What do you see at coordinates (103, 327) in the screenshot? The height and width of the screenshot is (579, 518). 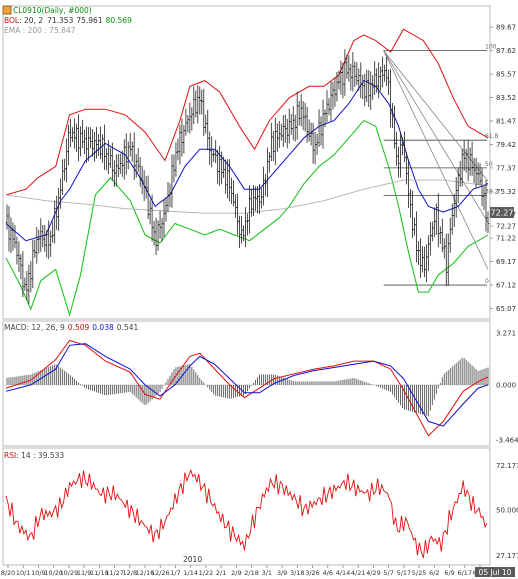 I see `macd-value-2: 0.038` at bounding box center [103, 327].